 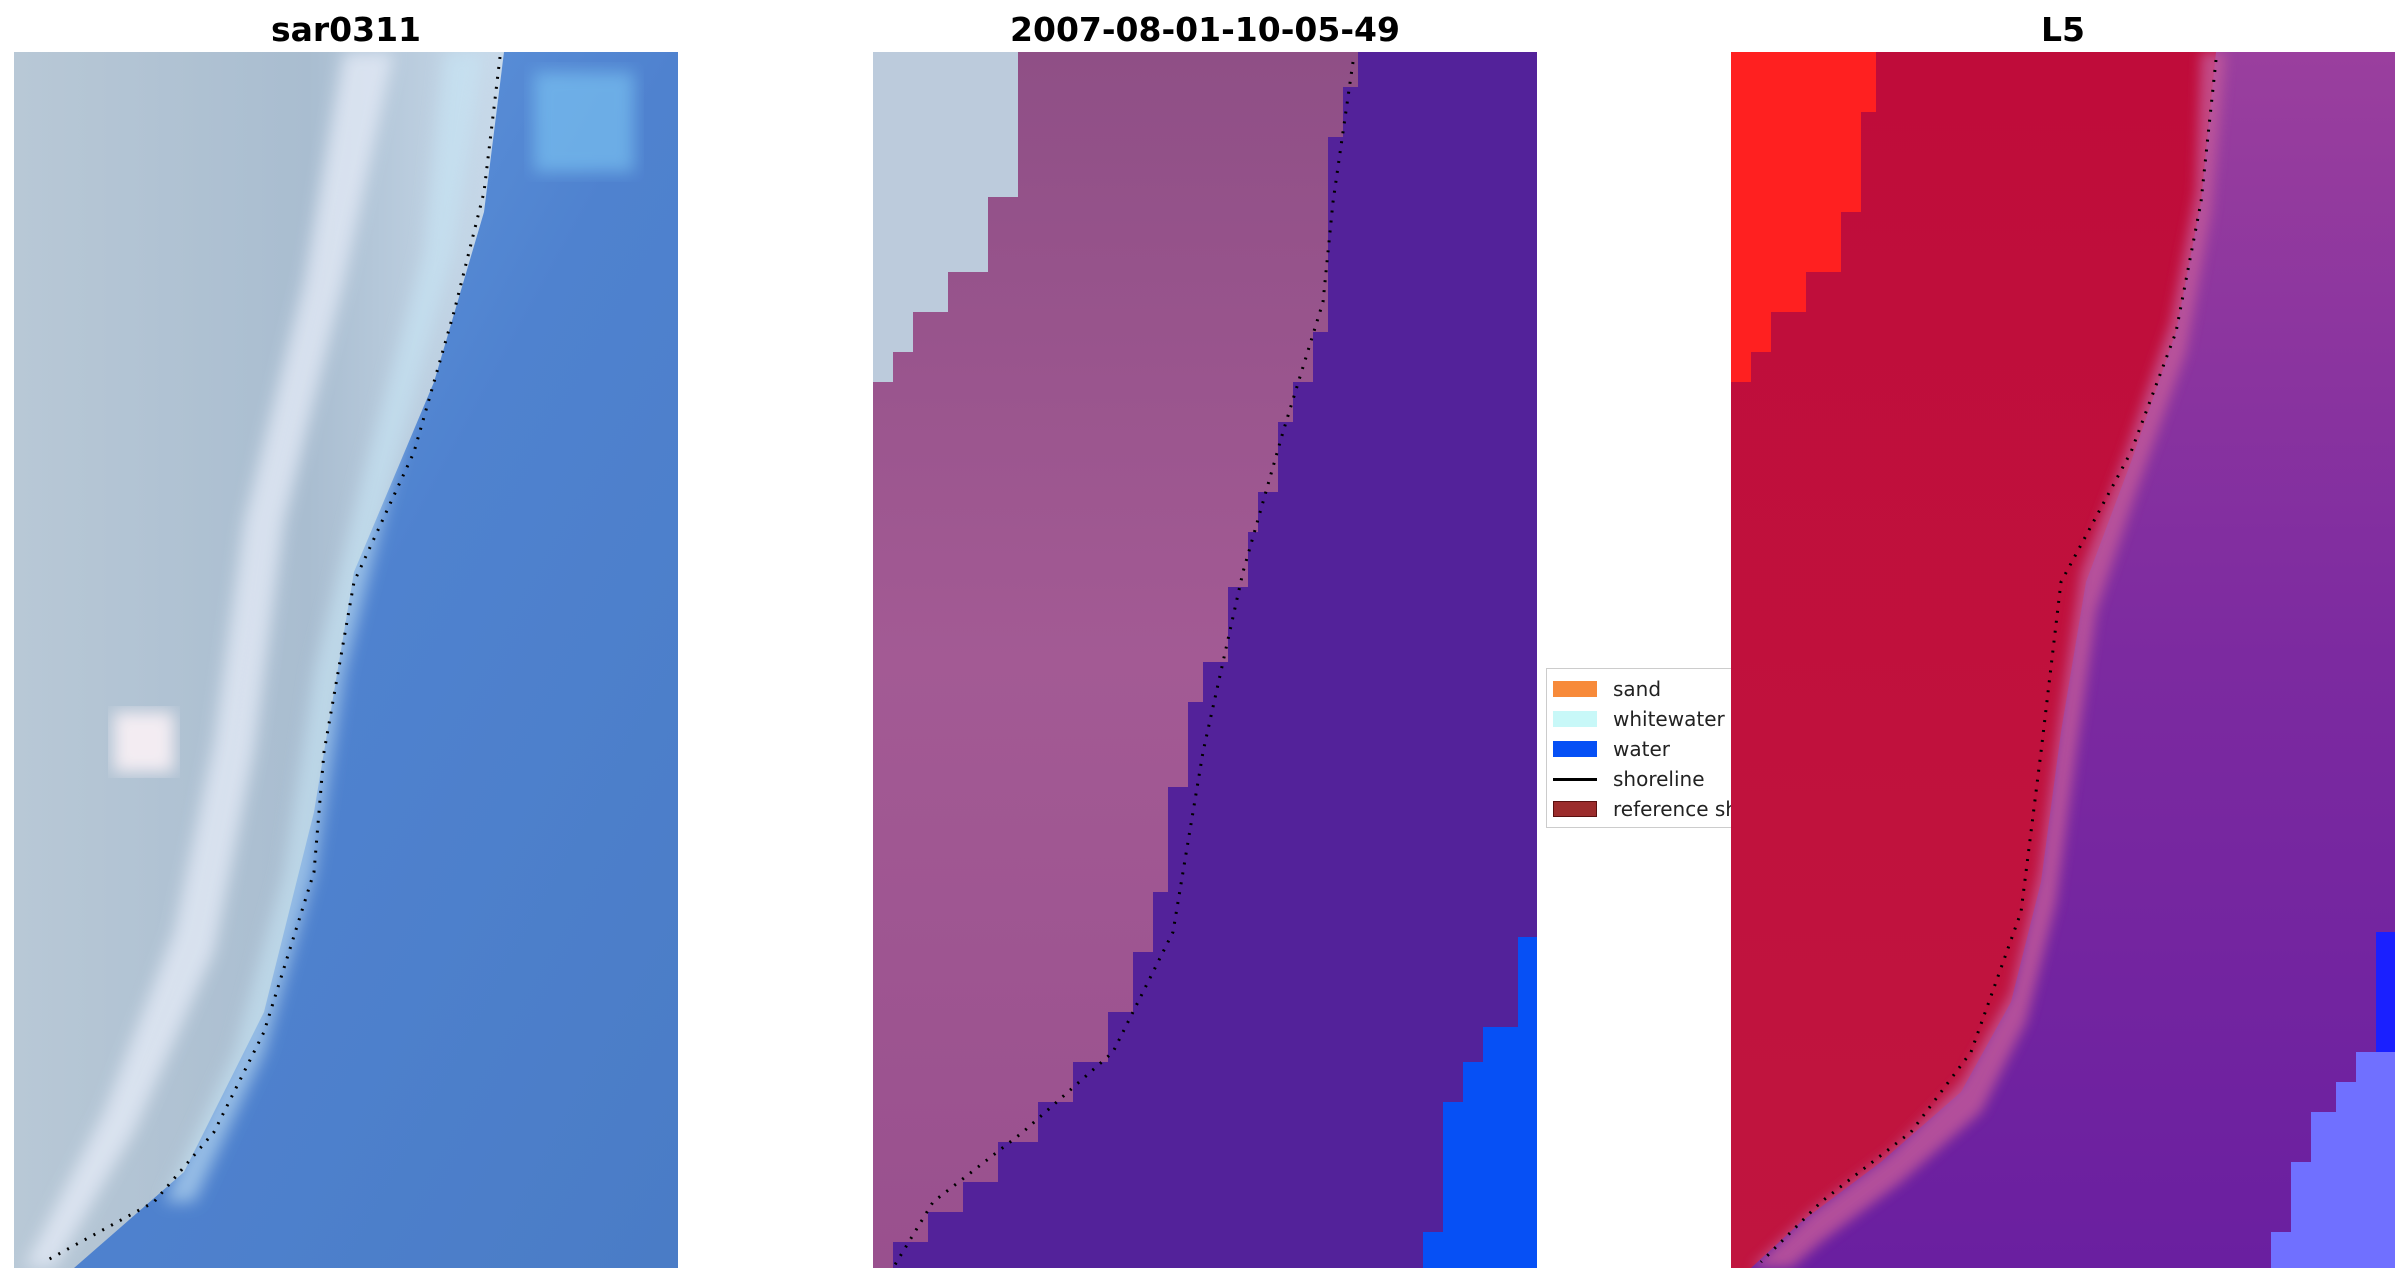 I want to click on legend-item-shoreline: shoreline, so click(x=1629, y=779).